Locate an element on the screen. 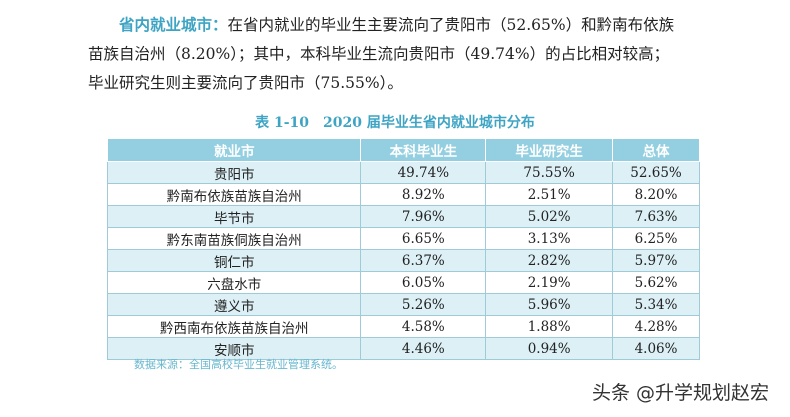 This screenshot has width=790, height=417. table-row: 黔东南苗族侗族自治州 6.65% 3.13% 6.25% is located at coordinates (403, 238).